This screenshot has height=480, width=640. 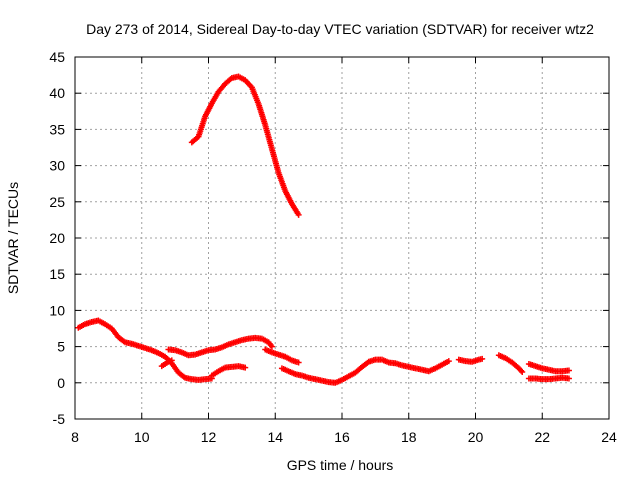 What do you see at coordinates (609, 437) in the screenshot?
I see `x-tick-label: 24` at bounding box center [609, 437].